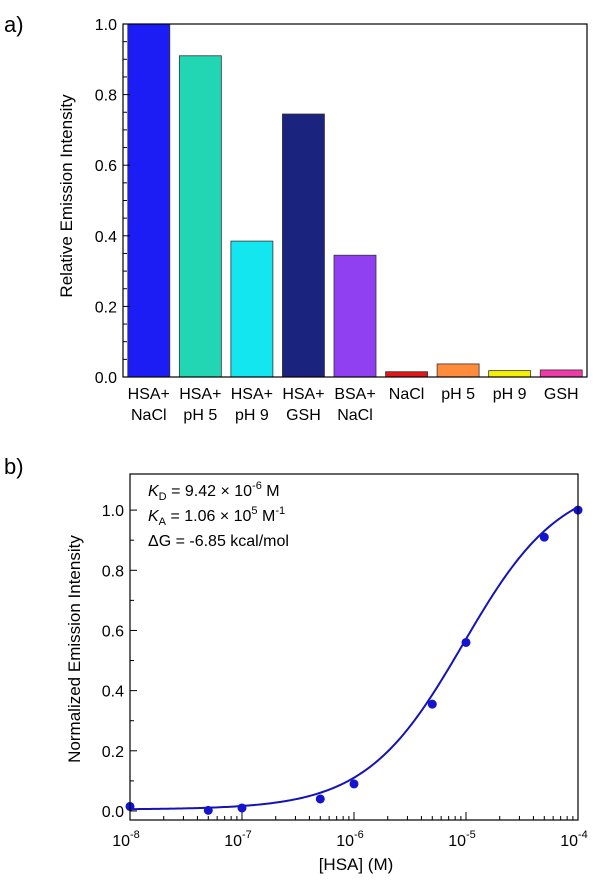 This screenshot has width=597, height=882. I want to click on y-tick-label-4: 0.8, so click(106, 96).